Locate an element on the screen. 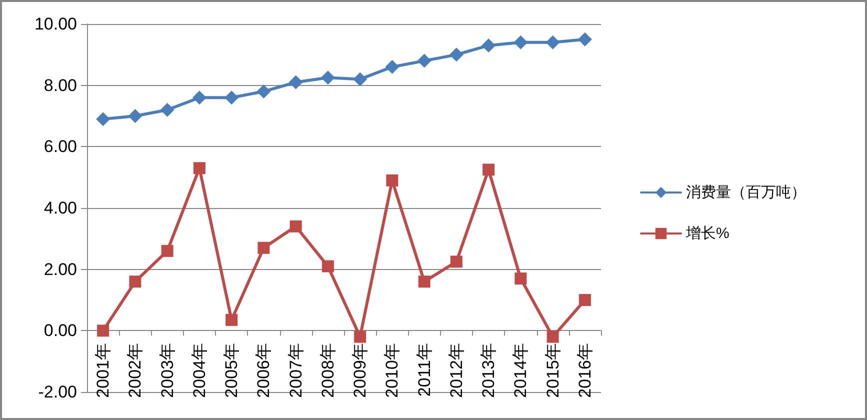 Image resolution: width=867 pixels, height=420 pixels. x-tick-label: 2012年 is located at coordinates (456, 370).